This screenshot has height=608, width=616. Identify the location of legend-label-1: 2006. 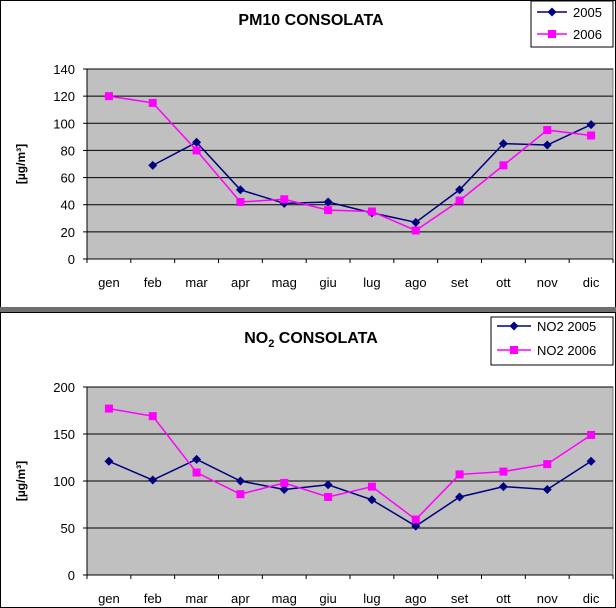
(587, 34).